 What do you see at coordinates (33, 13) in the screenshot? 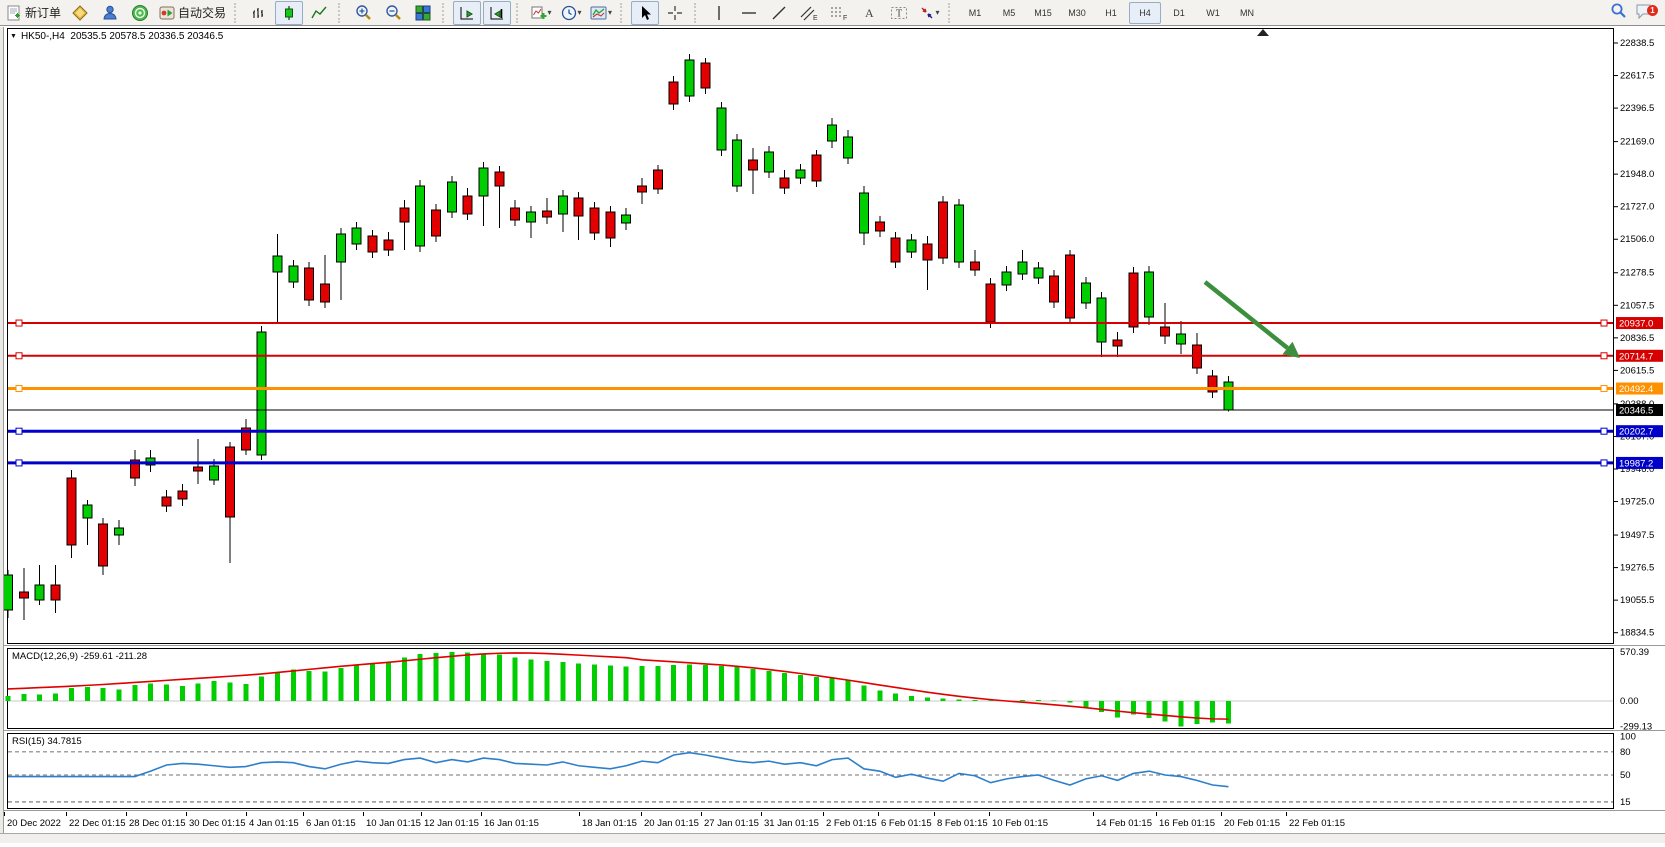
I see `new-order-button: 新订单` at bounding box center [33, 13].